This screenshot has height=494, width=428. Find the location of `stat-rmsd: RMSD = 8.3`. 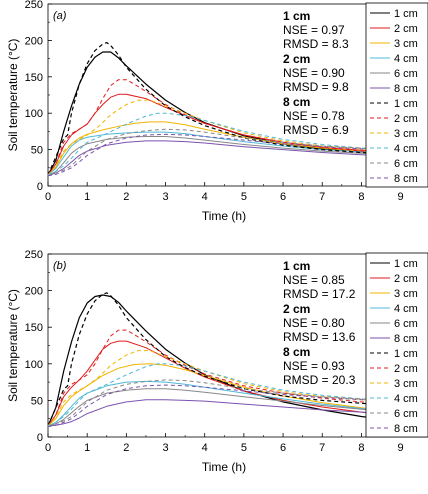

stat-rmsd: RMSD = 8.3 is located at coordinates (316, 44).